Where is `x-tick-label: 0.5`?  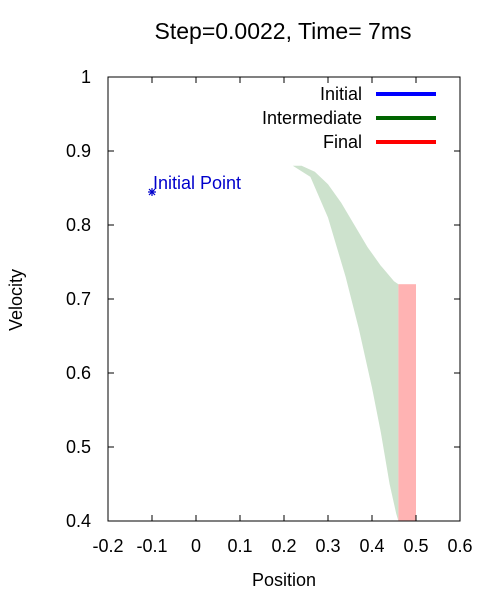
x-tick-label: 0.5 is located at coordinates (415, 546).